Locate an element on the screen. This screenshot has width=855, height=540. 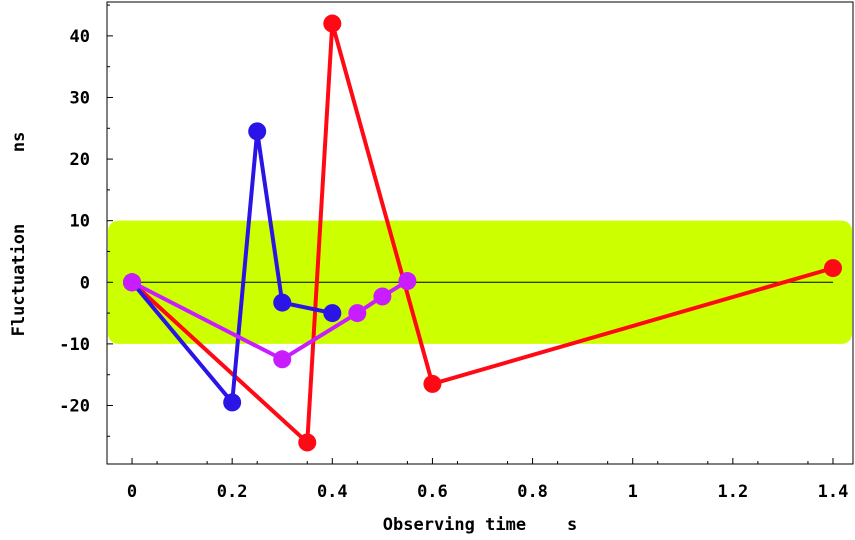
series-group is located at coordinates (270, 320).